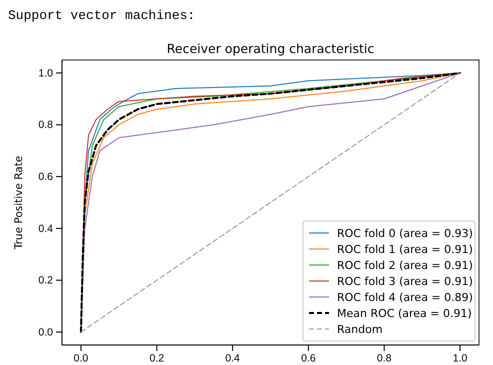 This screenshot has width=493, height=365. Describe the element at coordinates (46, 228) in the screenshot. I see `y-tick-label: 0.4` at that location.